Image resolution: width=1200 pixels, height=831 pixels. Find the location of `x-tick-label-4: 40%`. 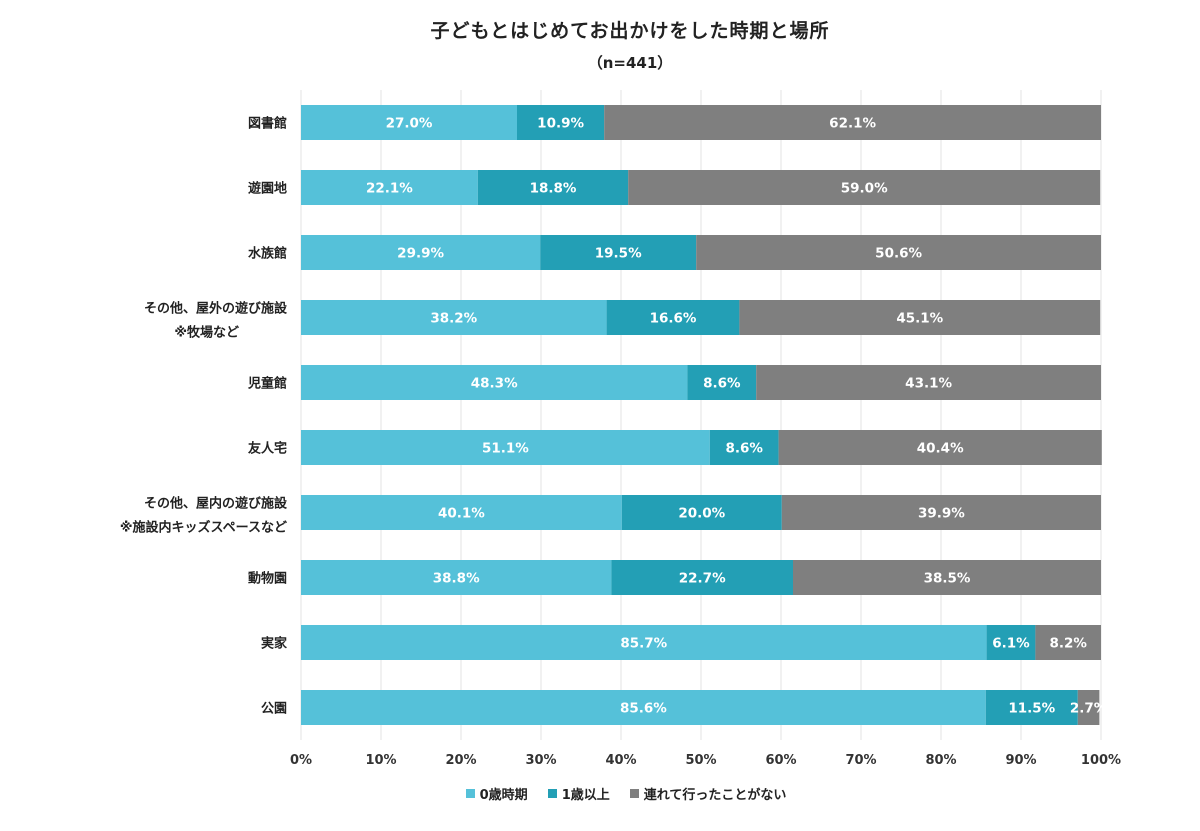

x-tick-label-4: 40% is located at coordinates (620, 760).